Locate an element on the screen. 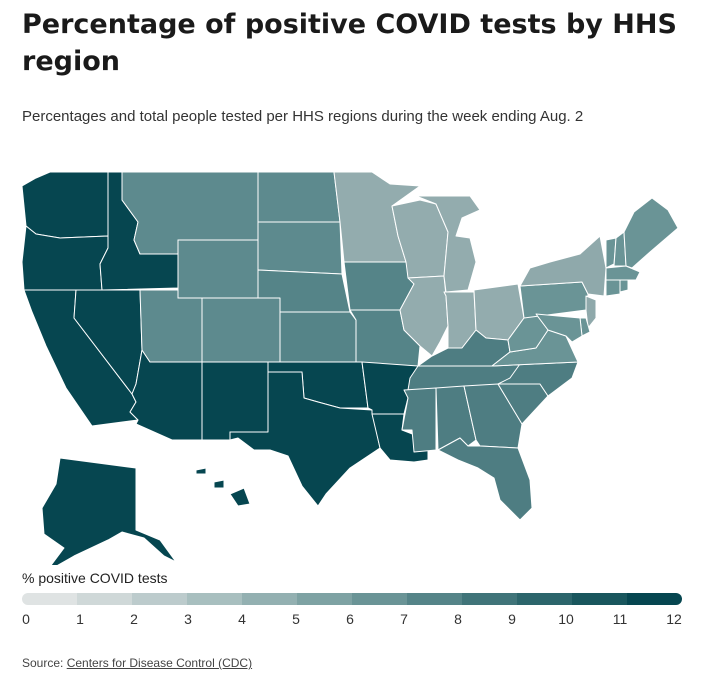 Image resolution: width=707 pixels, height=693 pixels. state-nm is located at coordinates (235, 401).